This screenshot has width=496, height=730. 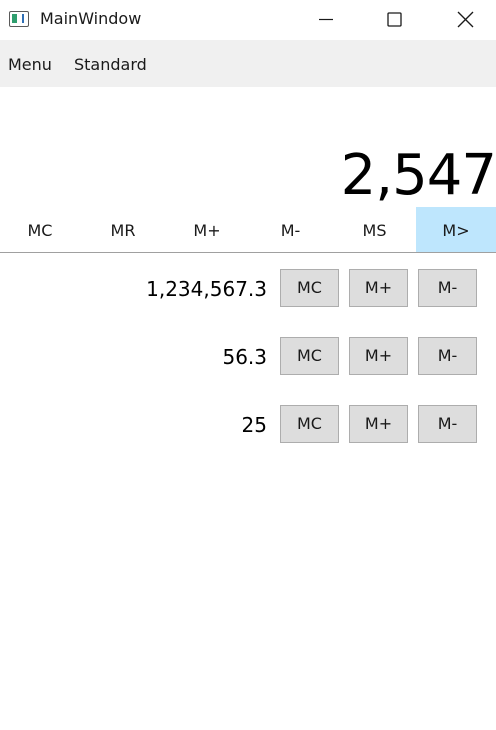 I want to click on memory-list-item: 56.3 MC M+ M-, so click(x=248, y=357).